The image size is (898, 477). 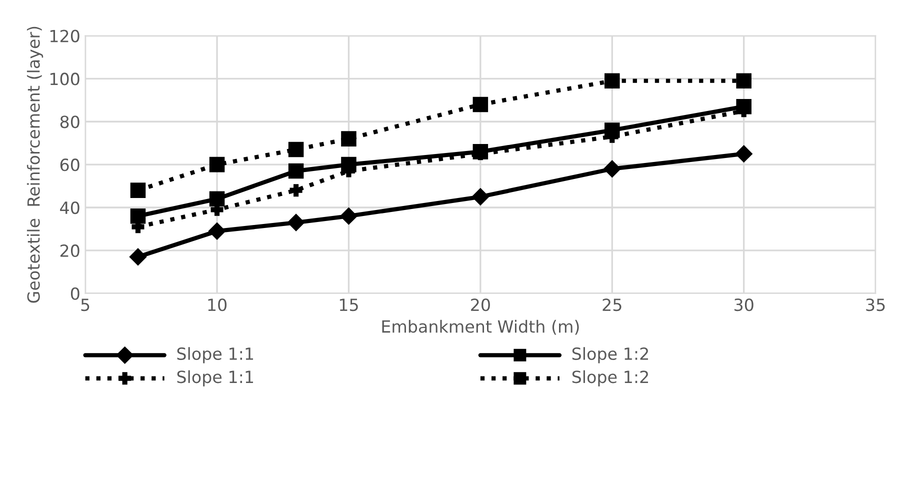 I want to click on y-axis-title: Geotextile Reinforcement (layer), so click(x=35, y=164).